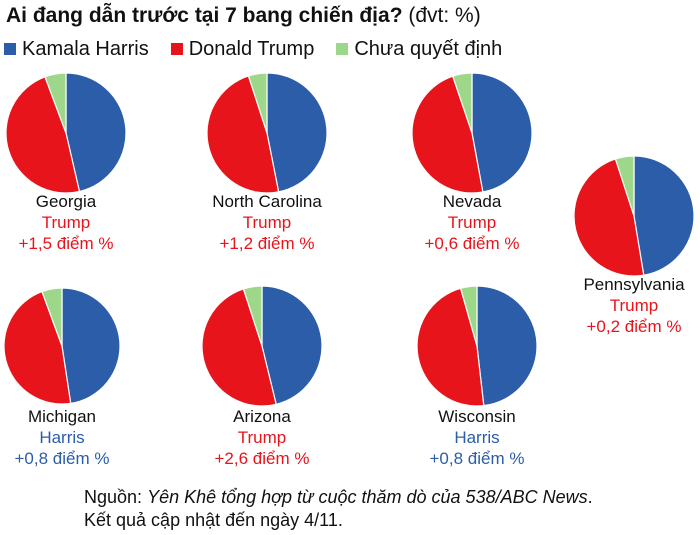 The image size is (700, 535). What do you see at coordinates (462, 103) in the screenshot?
I see `pie-slice-nevada-undecided` at bounding box center [462, 103].